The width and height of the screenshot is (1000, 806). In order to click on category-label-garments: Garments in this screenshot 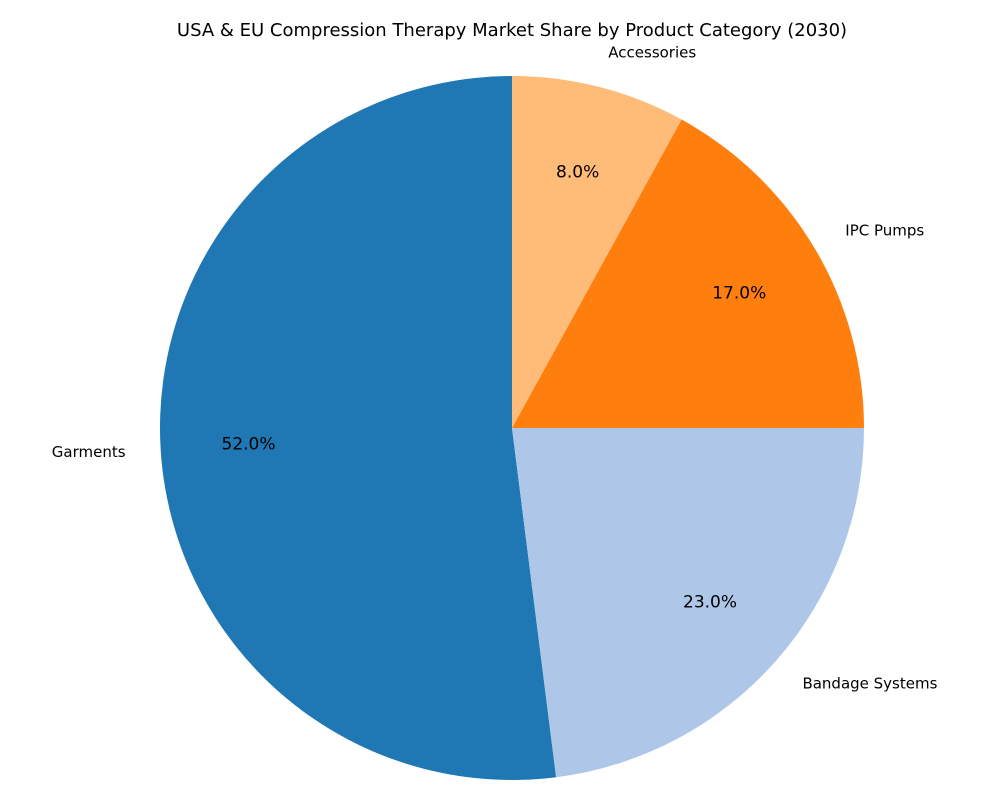, I will do `click(89, 452)`.